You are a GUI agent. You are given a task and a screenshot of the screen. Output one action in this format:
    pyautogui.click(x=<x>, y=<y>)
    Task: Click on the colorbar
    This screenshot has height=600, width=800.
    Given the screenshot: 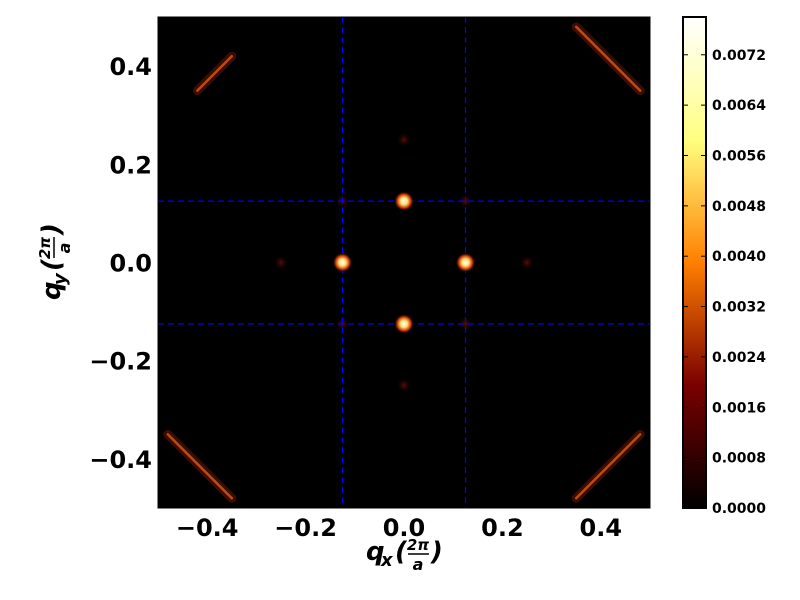 What is the action you would take?
    pyautogui.click(x=694, y=262)
    